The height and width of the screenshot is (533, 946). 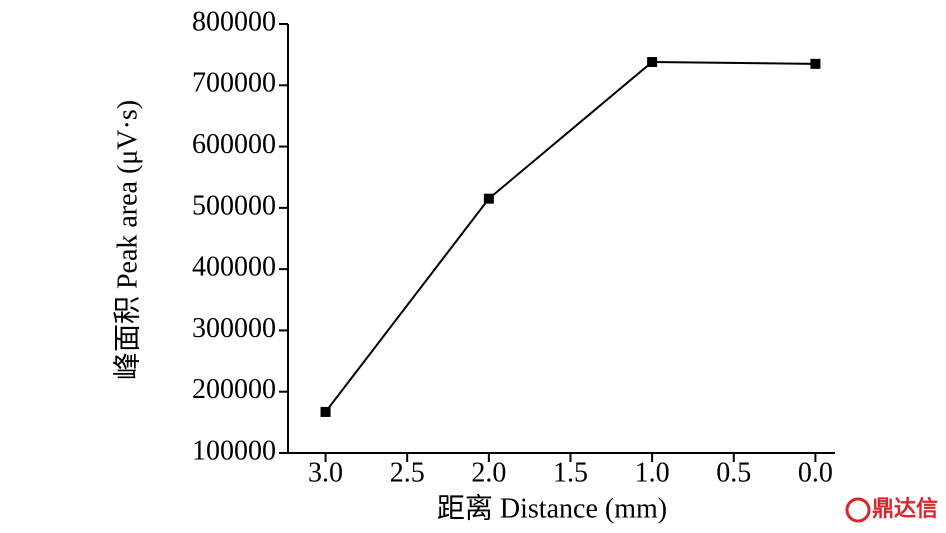 What do you see at coordinates (234, 328) in the screenshot?
I see `y-tick-label: 300000` at bounding box center [234, 328].